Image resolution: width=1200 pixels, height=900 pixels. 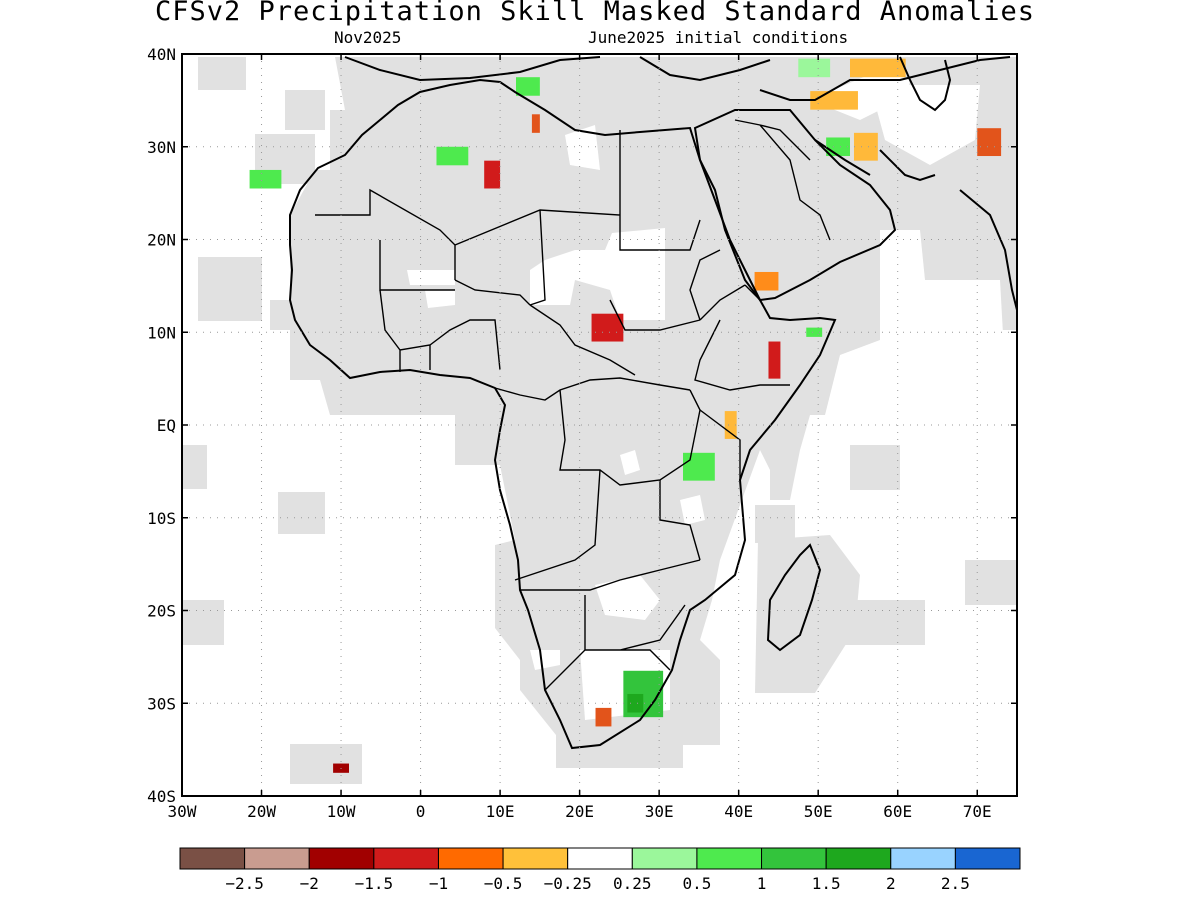 What do you see at coordinates (341, 811) in the screenshot?
I see `lon-tick-label: 10W` at bounding box center [341, 811].